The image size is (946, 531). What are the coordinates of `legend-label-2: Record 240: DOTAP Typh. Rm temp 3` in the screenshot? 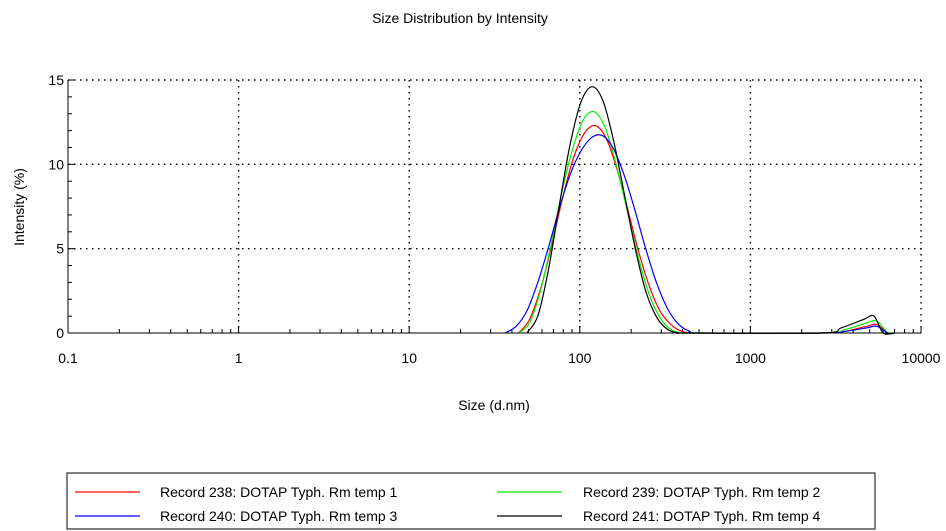 It's located at (279, 516).